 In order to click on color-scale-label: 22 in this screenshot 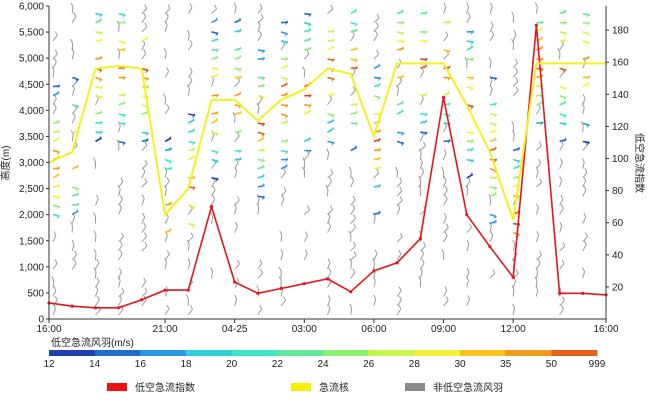, I will do `click(278, 364)`.